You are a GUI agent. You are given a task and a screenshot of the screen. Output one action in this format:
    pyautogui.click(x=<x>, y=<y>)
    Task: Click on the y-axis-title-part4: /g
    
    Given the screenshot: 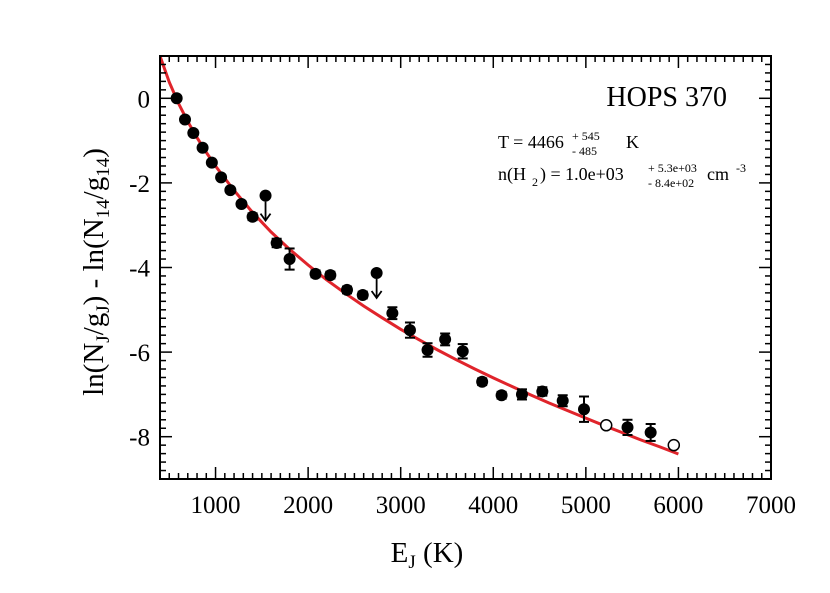 What is the action you would take?
    pyautogui.click(x=94, y=188)
    